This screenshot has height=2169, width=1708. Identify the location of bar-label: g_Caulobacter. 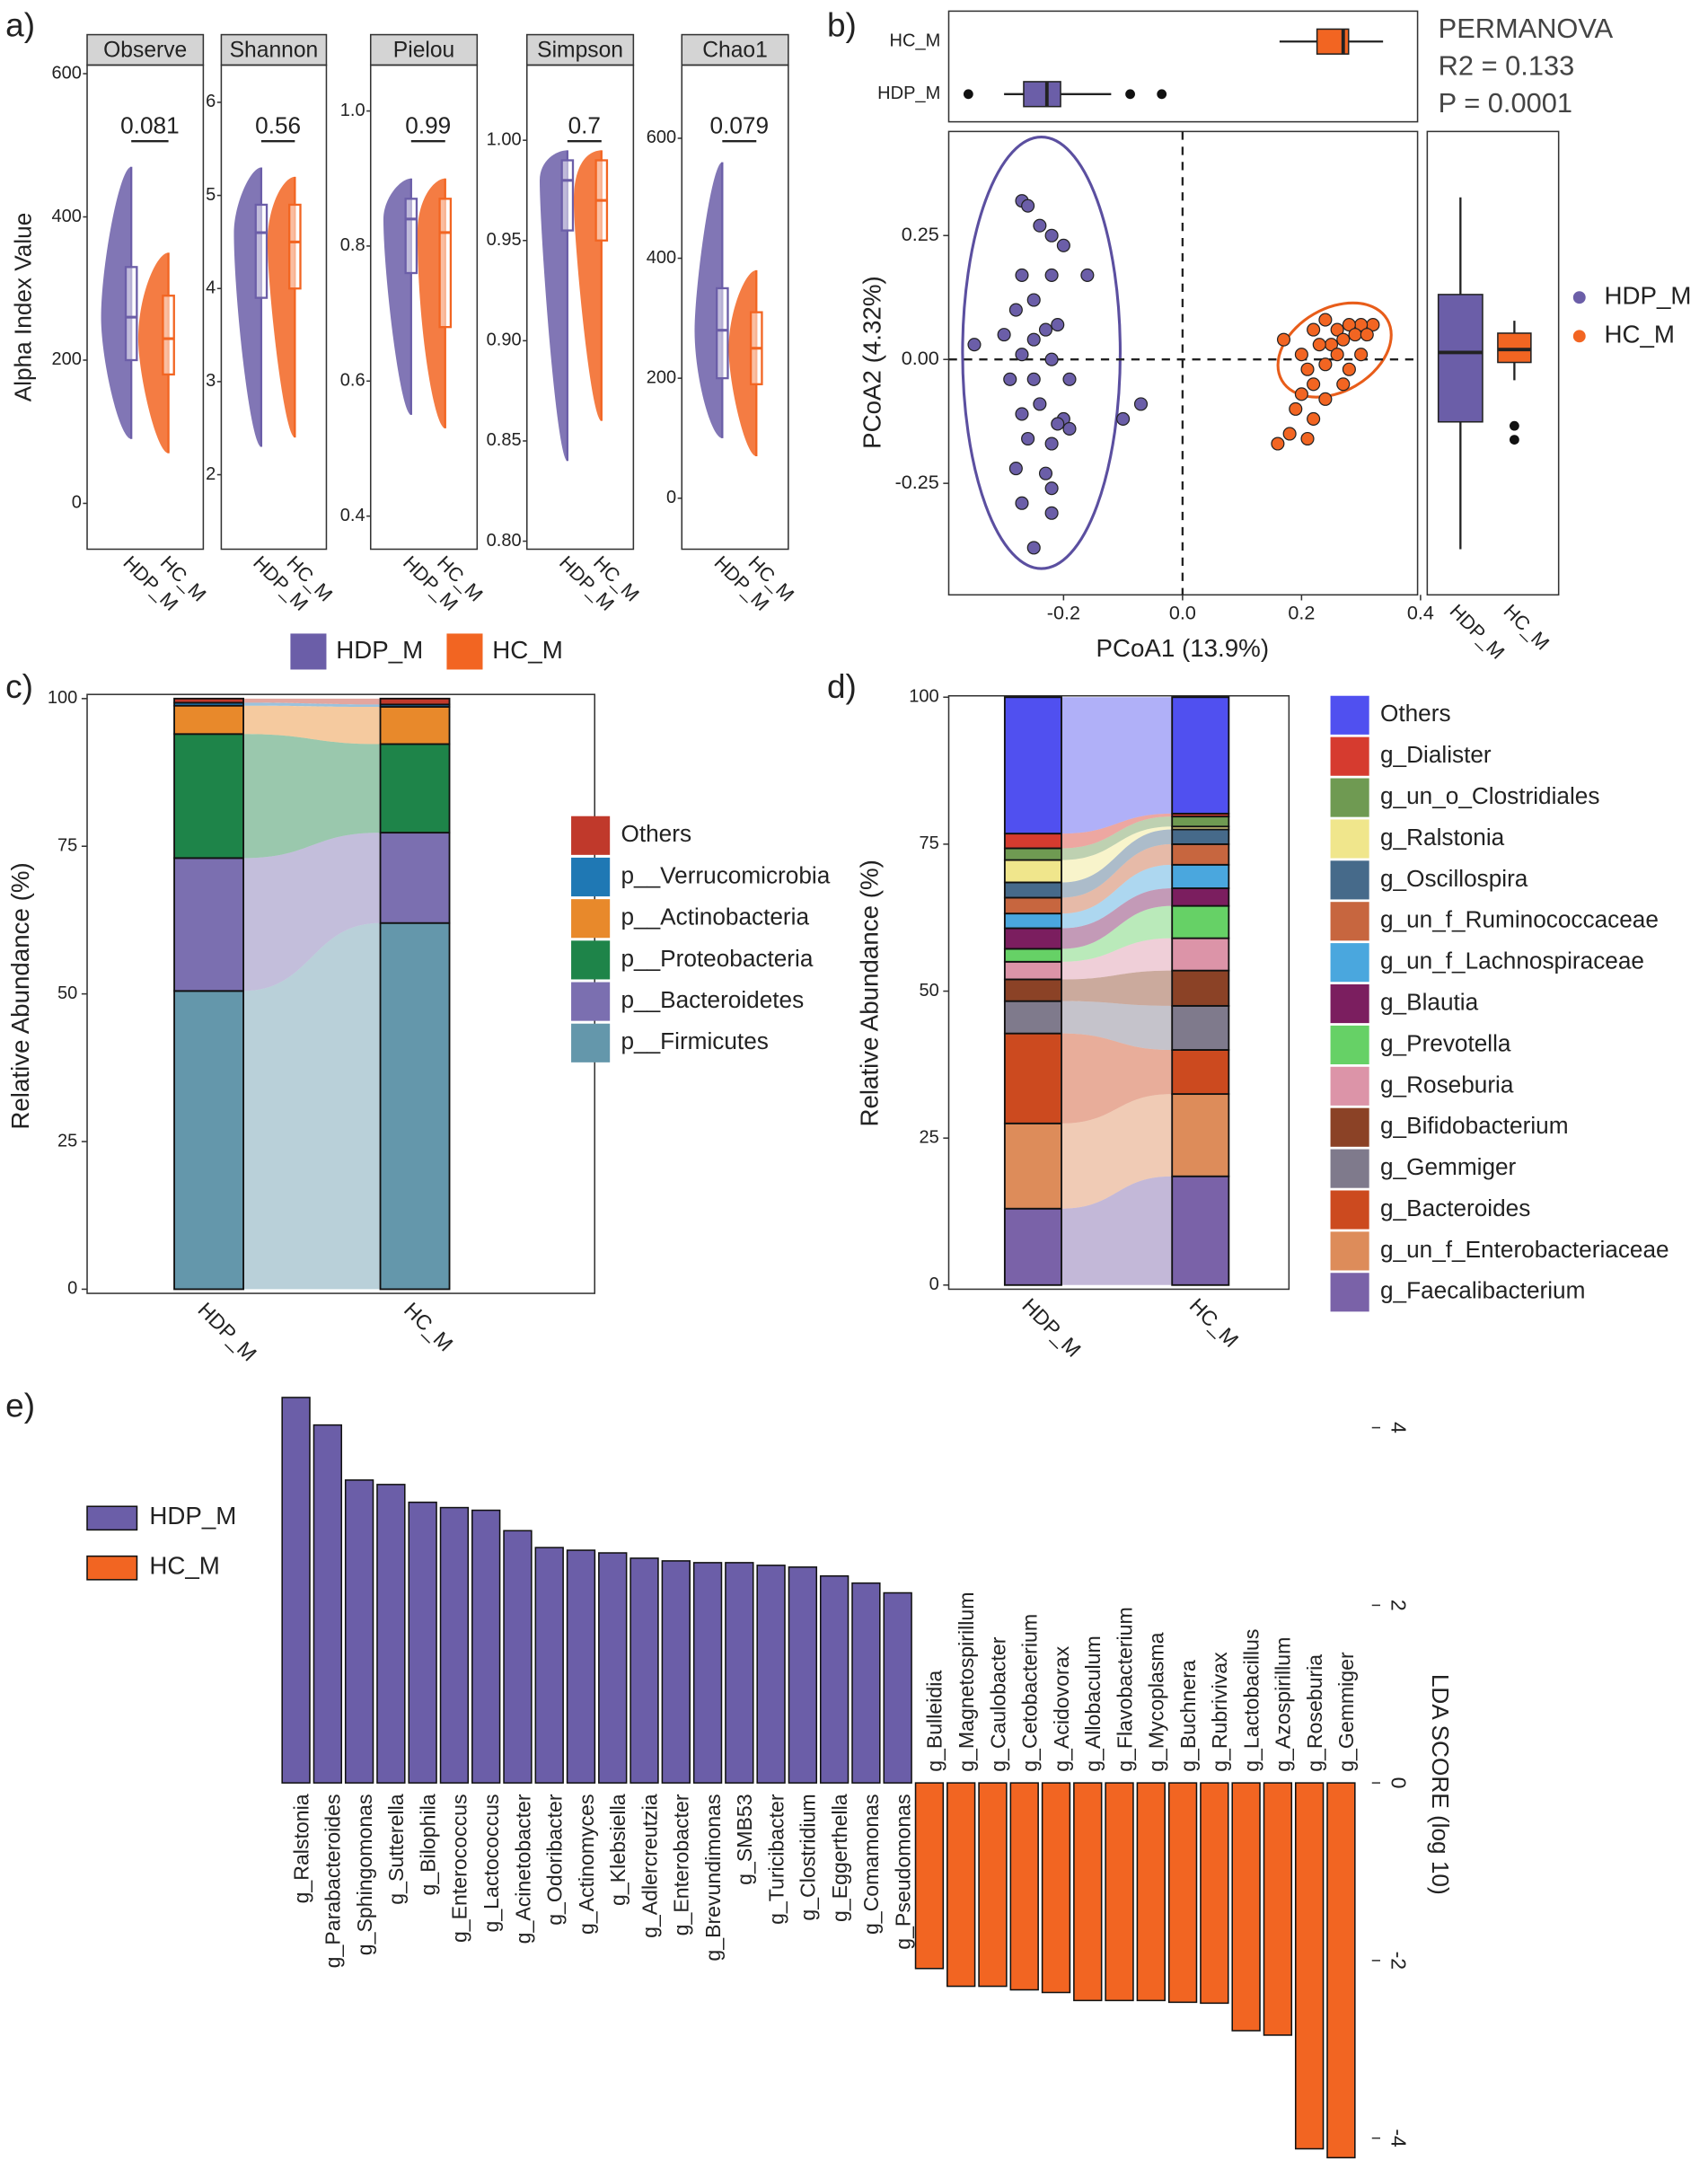
(997, 1704).